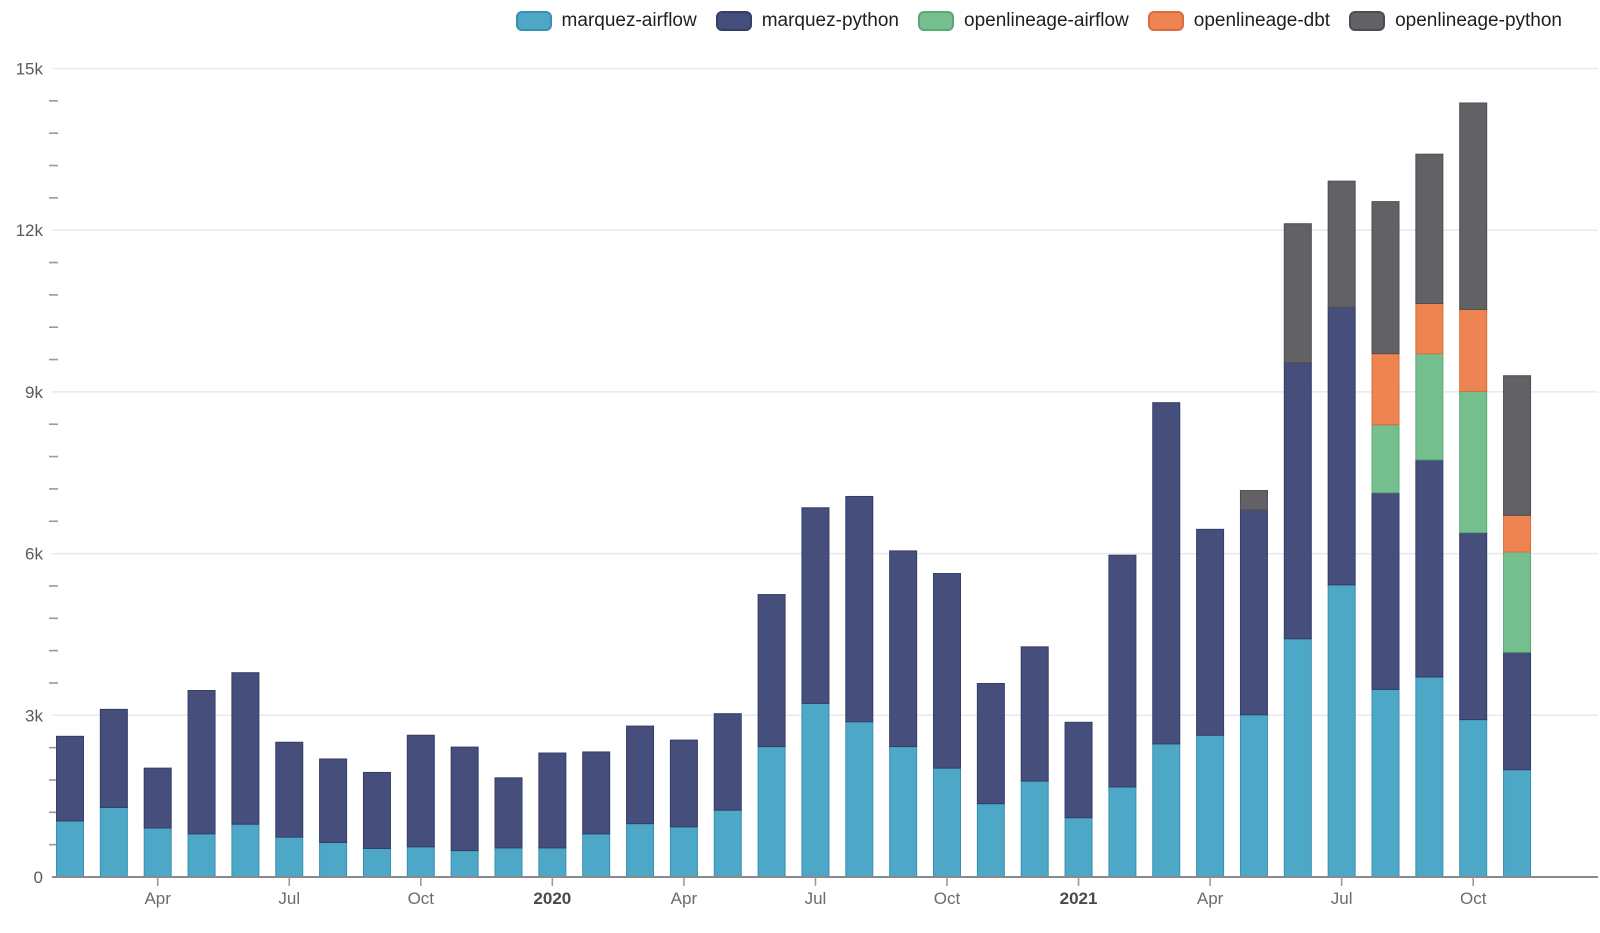 The image size is (1600, 933). Describe the element at coordinates (1023, 21) in the screenshot. I see `legend-item-openlineage-airflow: openlineage-airflow` at that location.